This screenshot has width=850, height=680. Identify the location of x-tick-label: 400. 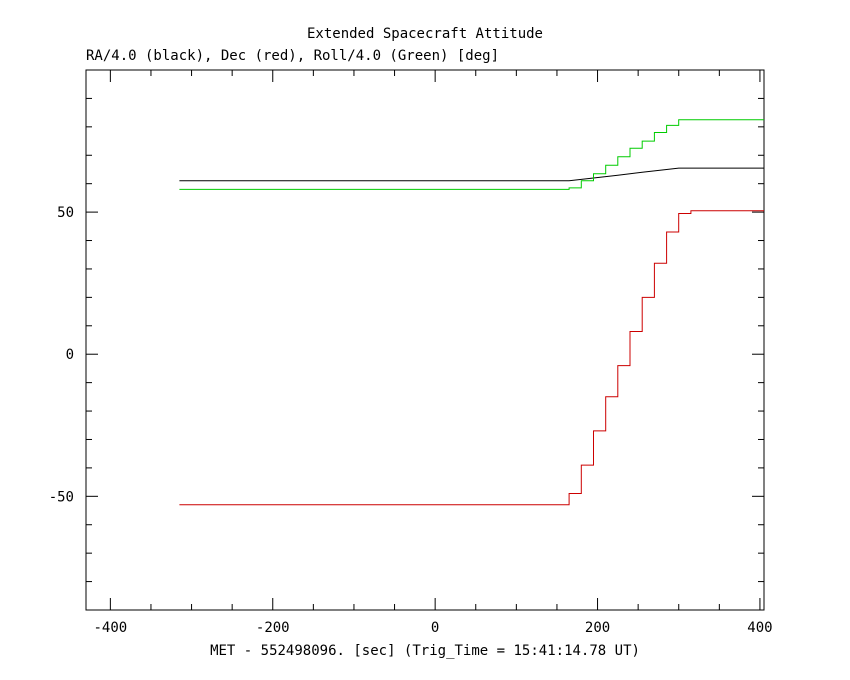
(759, 628).